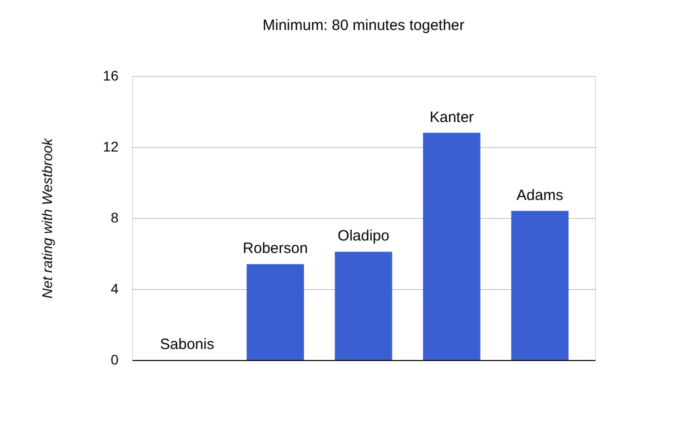 The image size is (690, 437). I want to click on y-tick-label: 16, so click(110, 76).